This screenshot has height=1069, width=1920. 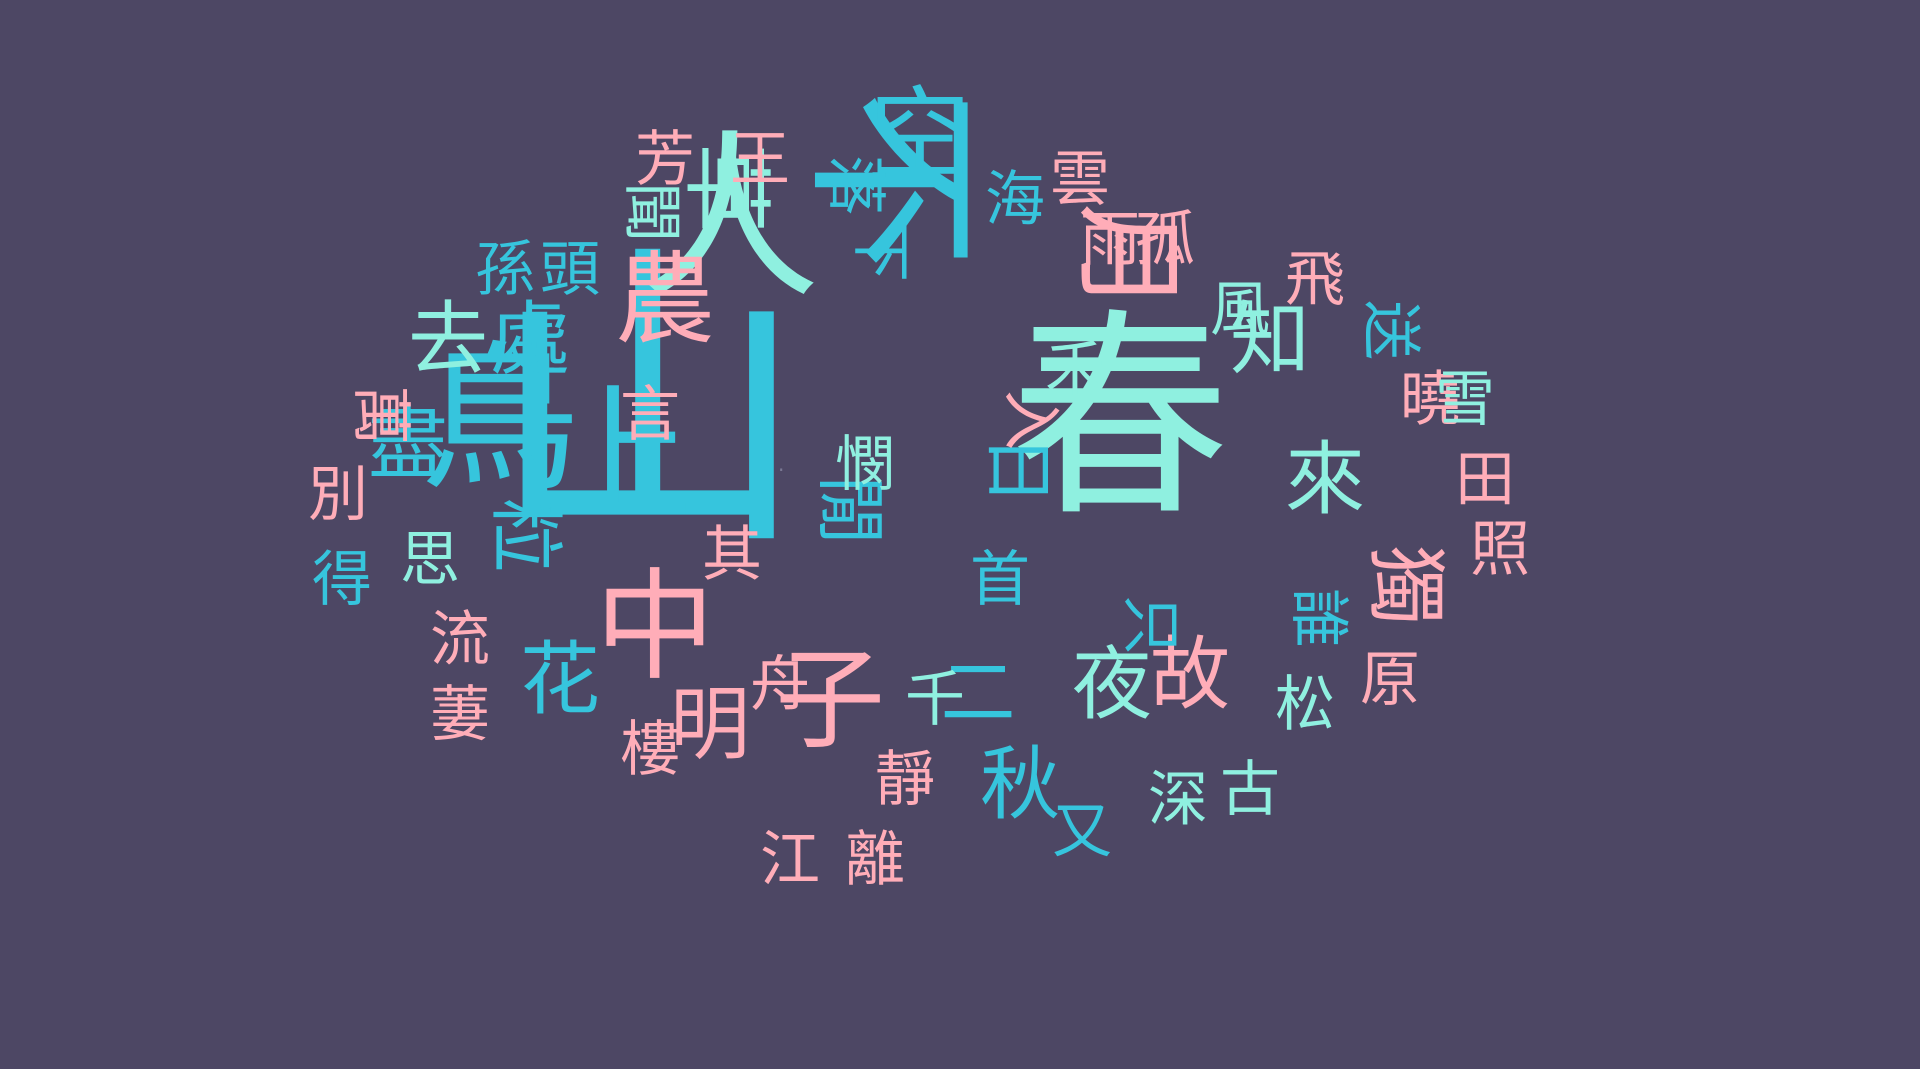 I want to click on cloud-word: 空, so click(x=920, y=134).